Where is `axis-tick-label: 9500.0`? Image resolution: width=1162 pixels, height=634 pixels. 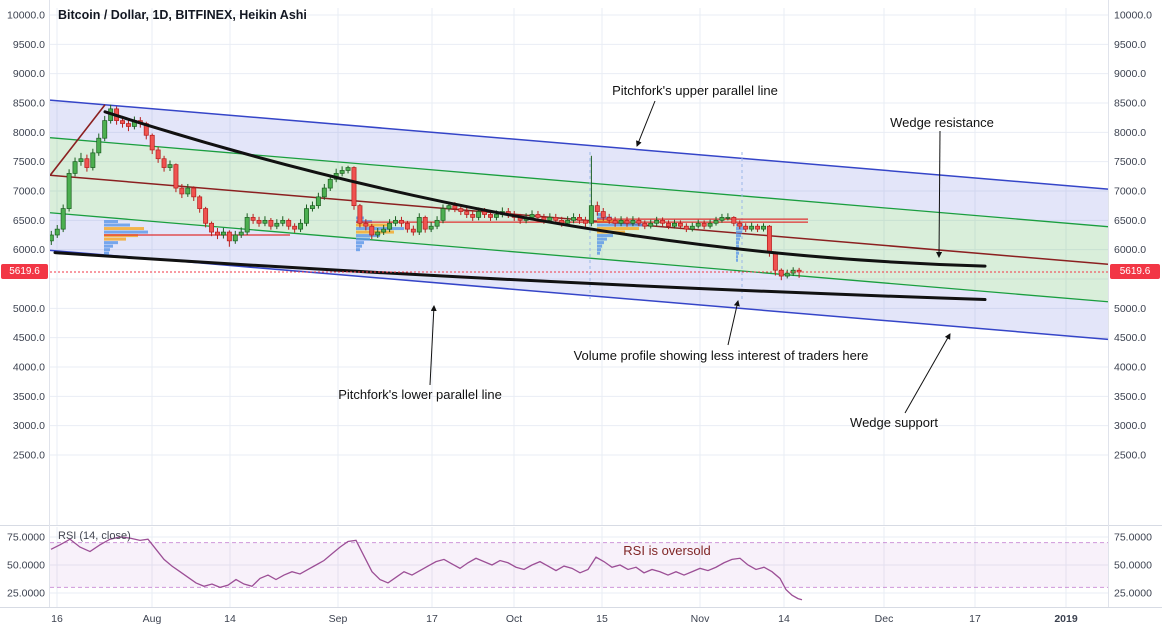 axis-tick-label: 9500.0 is located at coordinates (29, 45).